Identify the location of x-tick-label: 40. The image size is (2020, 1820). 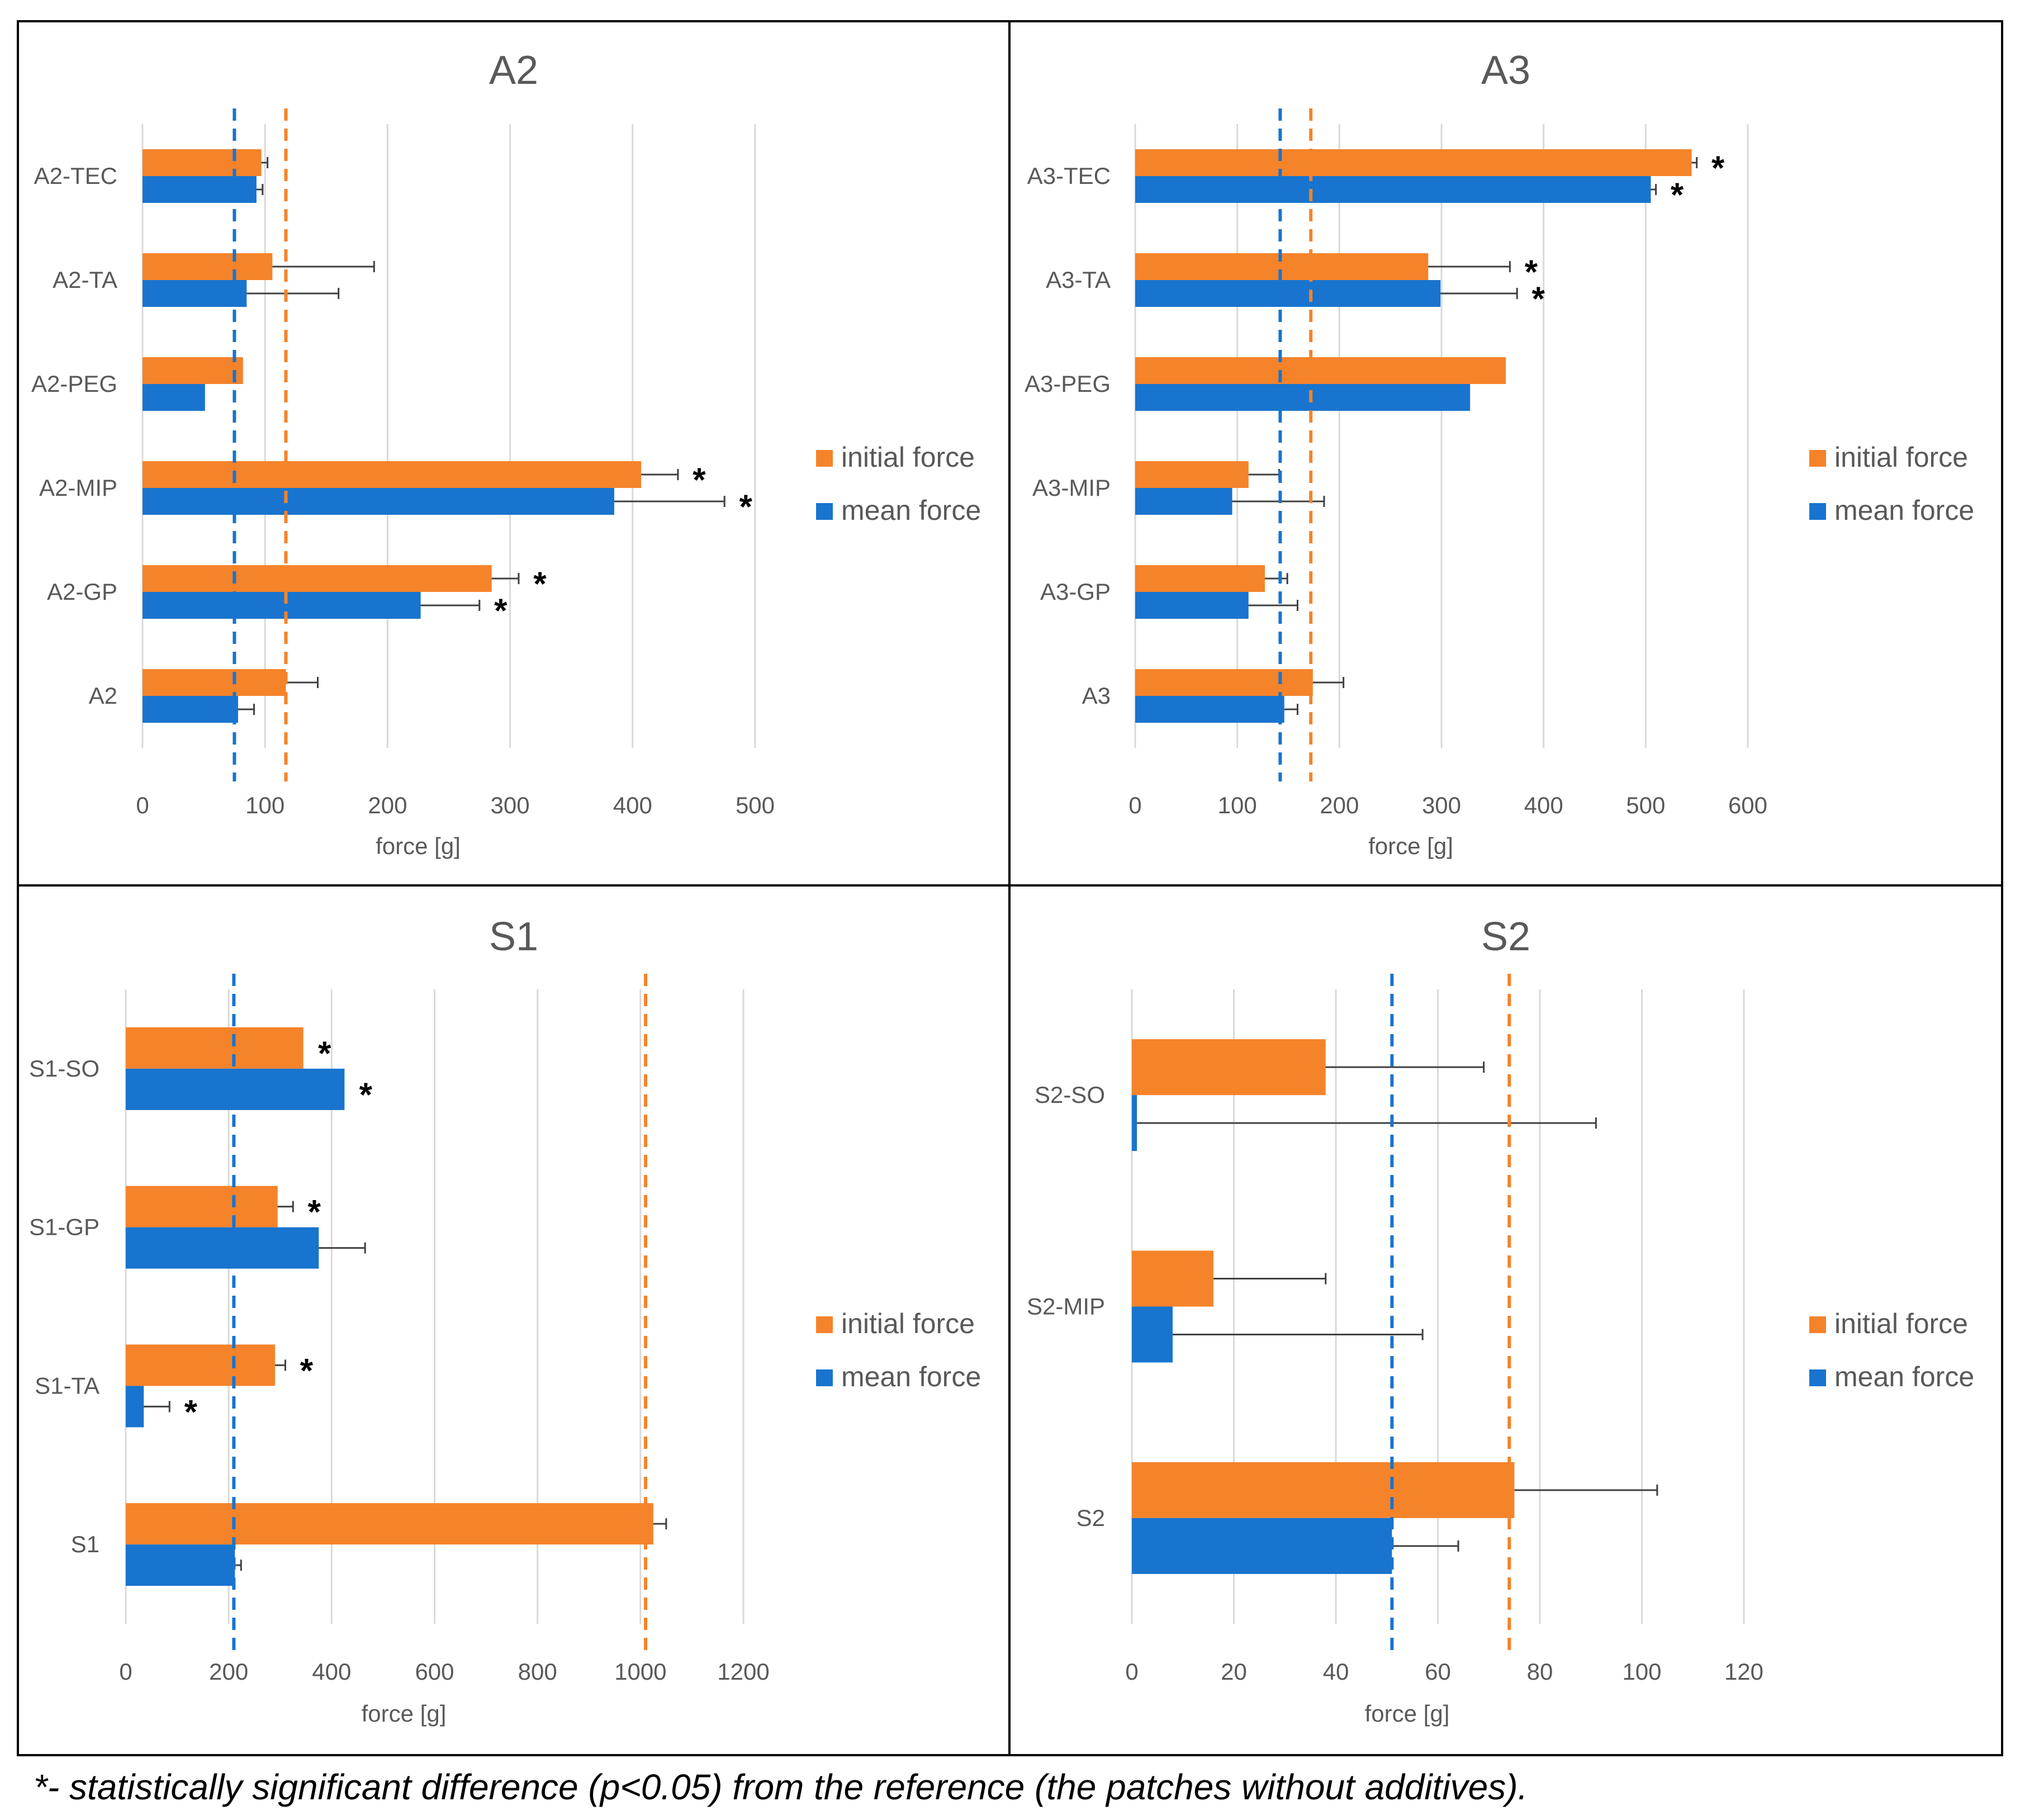
(1336, 1672).